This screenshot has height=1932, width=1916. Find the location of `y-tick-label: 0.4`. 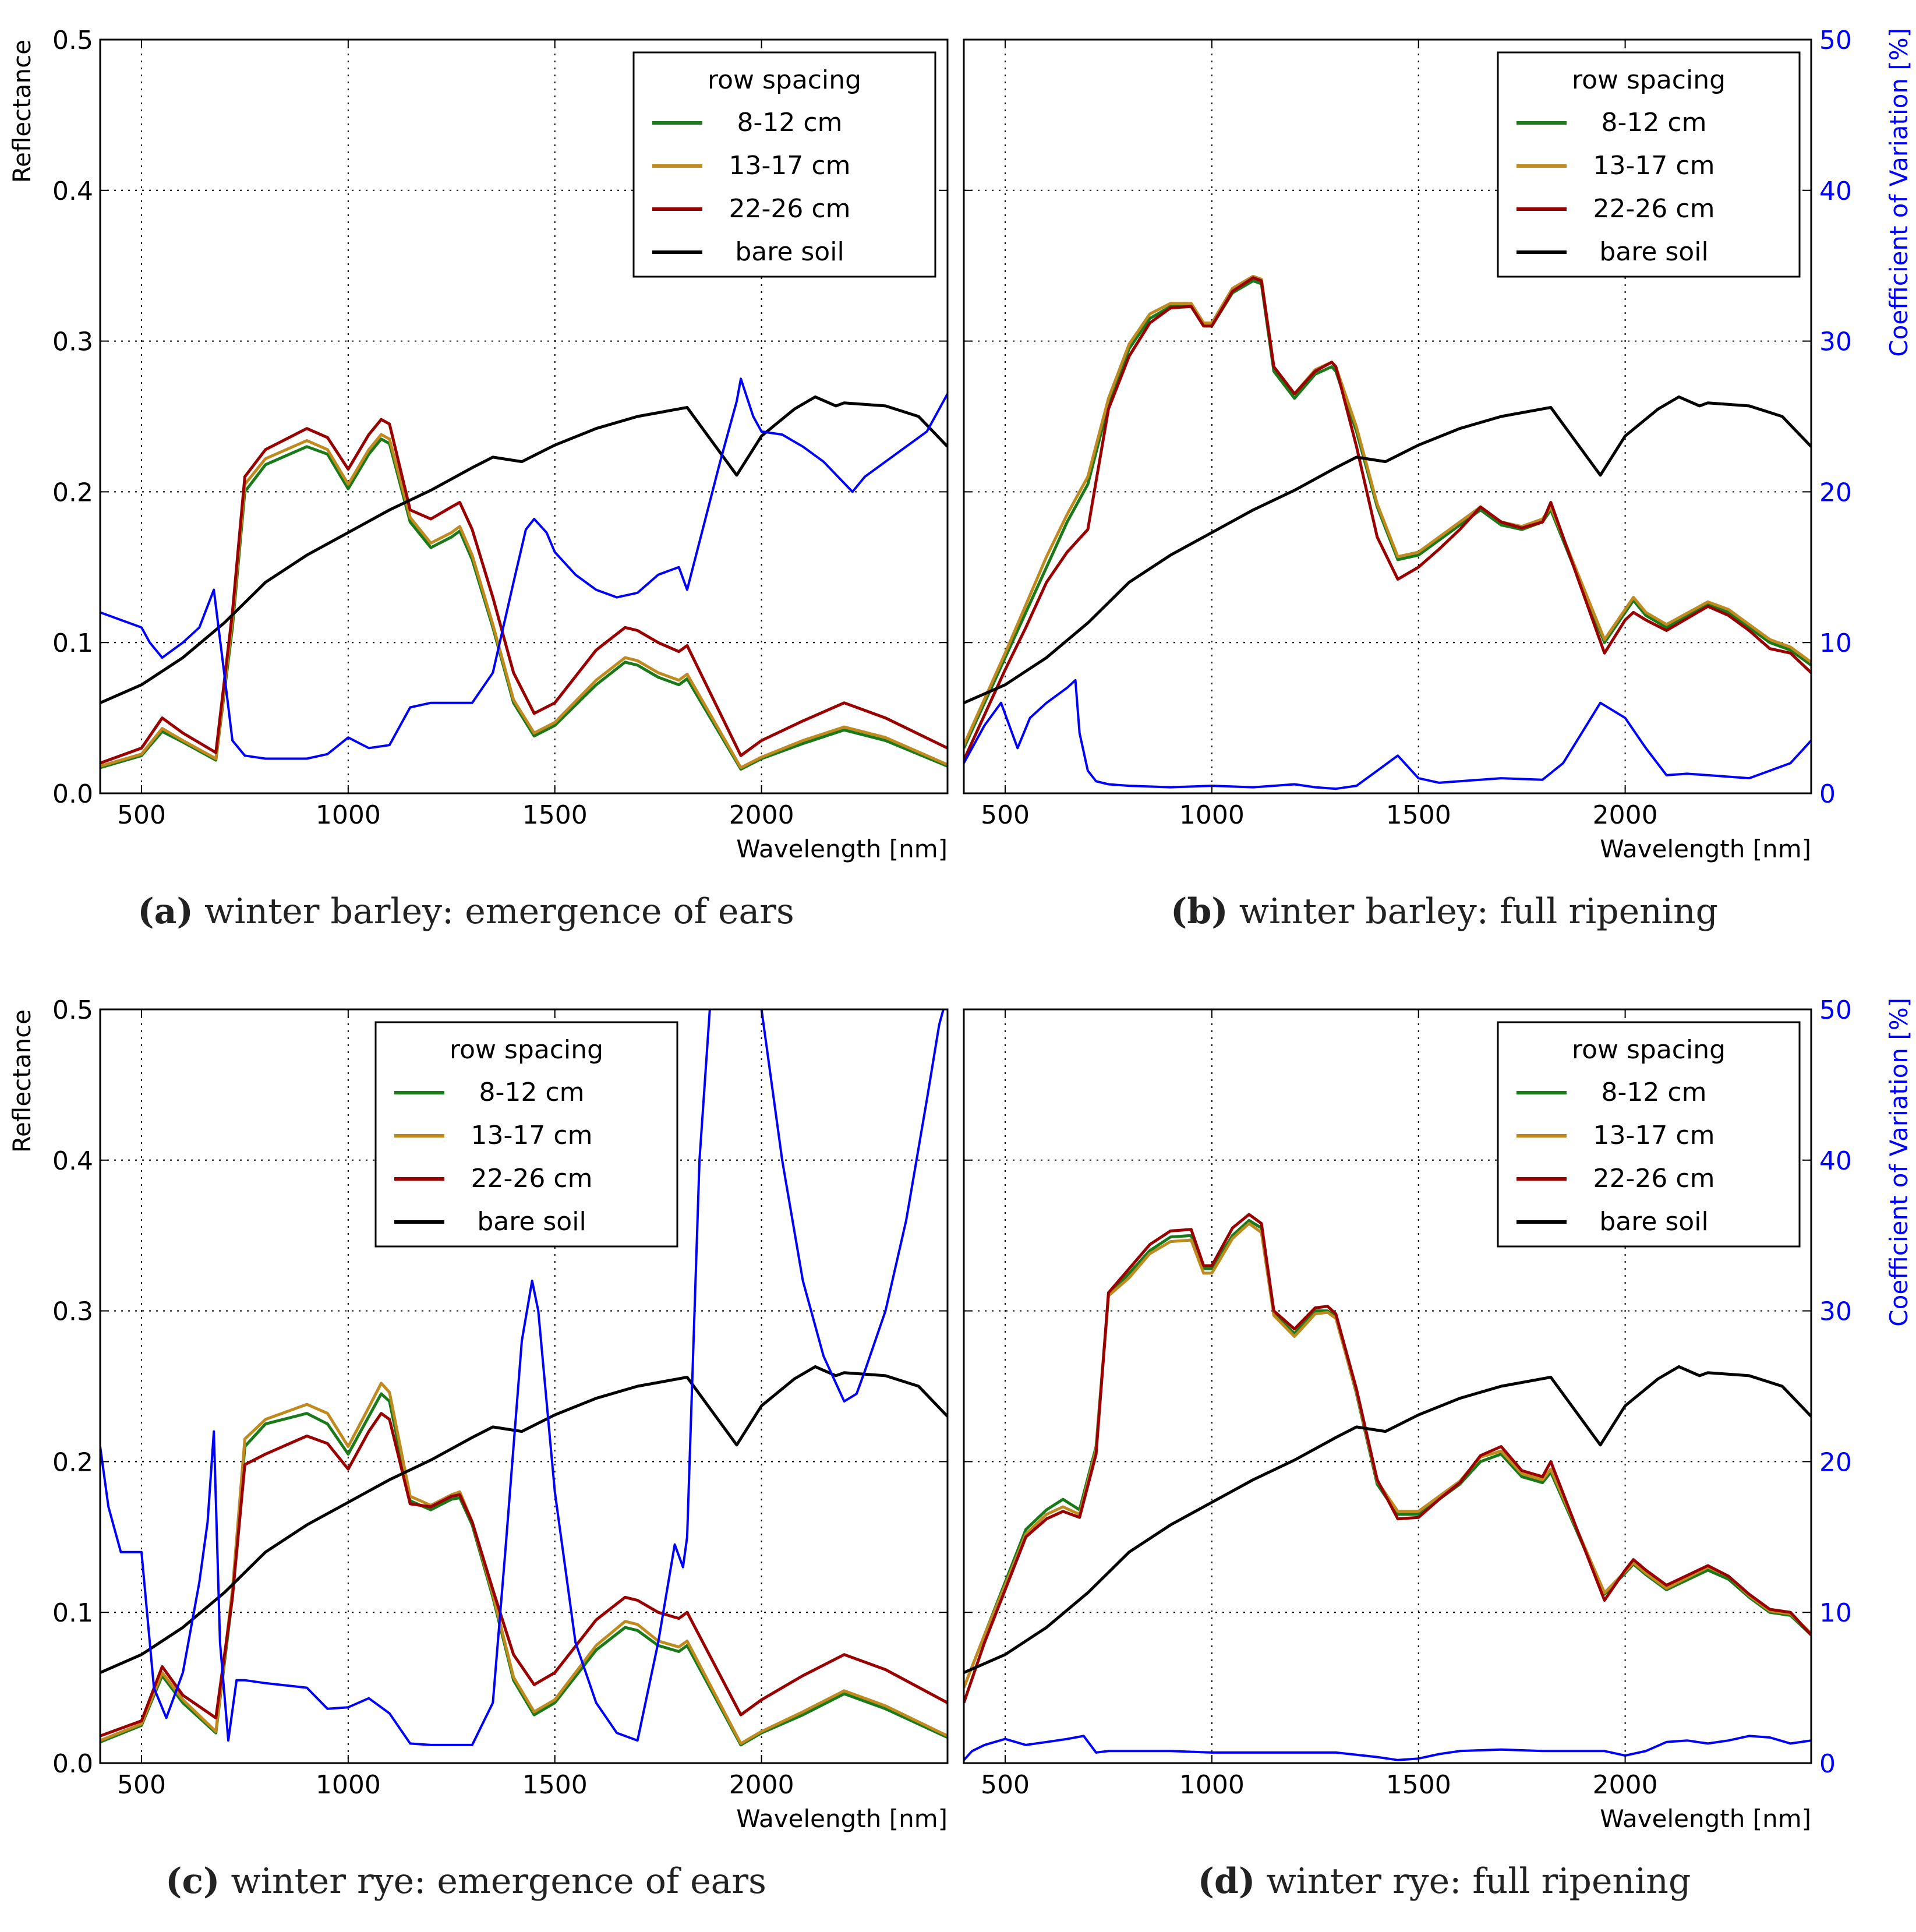

y-tick-label: 0.4 is located at coordinates (72, 191).